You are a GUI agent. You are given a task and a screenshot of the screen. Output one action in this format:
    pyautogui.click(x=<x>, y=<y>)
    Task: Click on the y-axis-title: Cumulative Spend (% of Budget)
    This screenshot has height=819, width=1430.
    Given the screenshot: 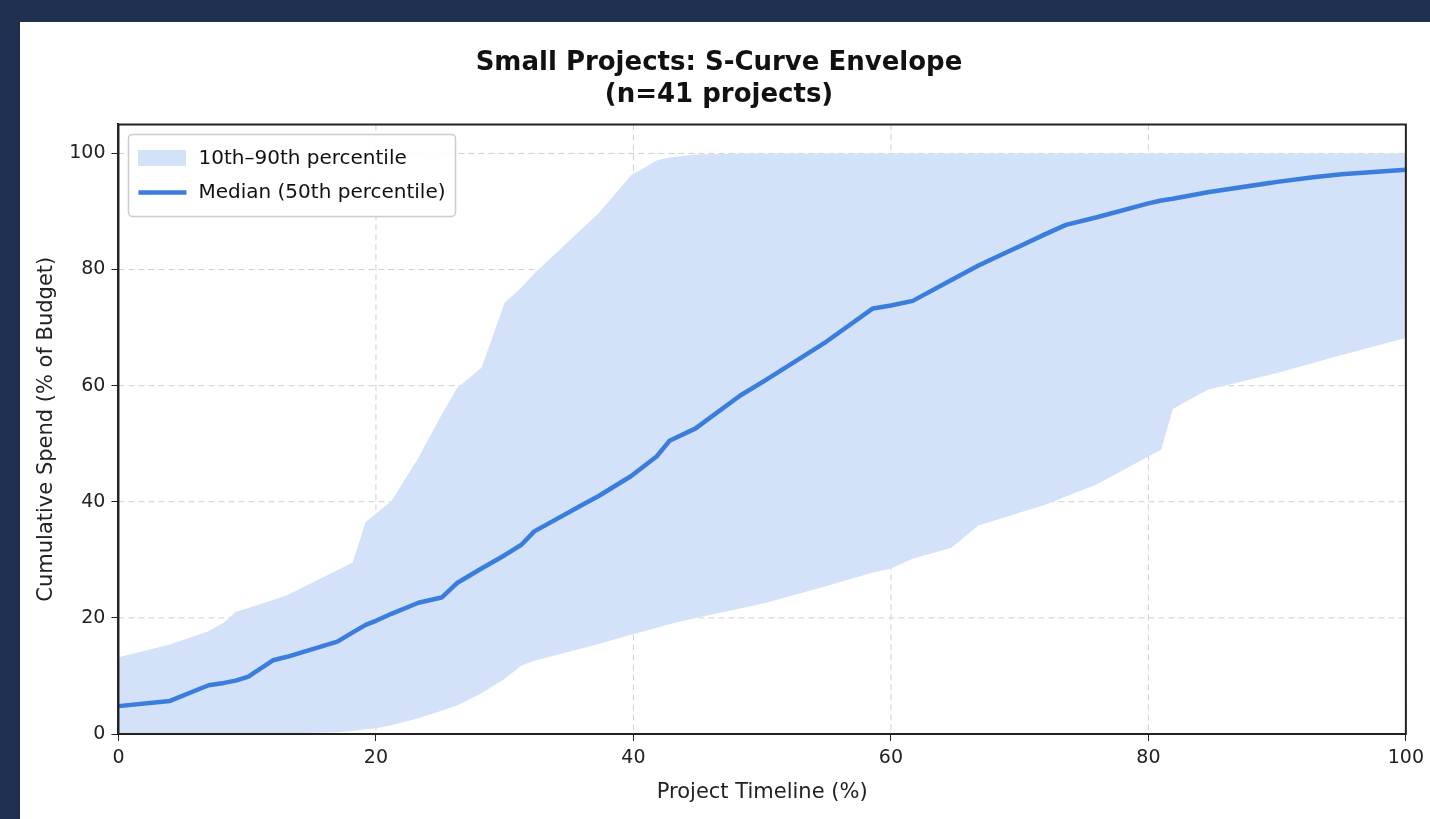 What is the action you would take?
    pyautogui.click(x=45, y=429)
    